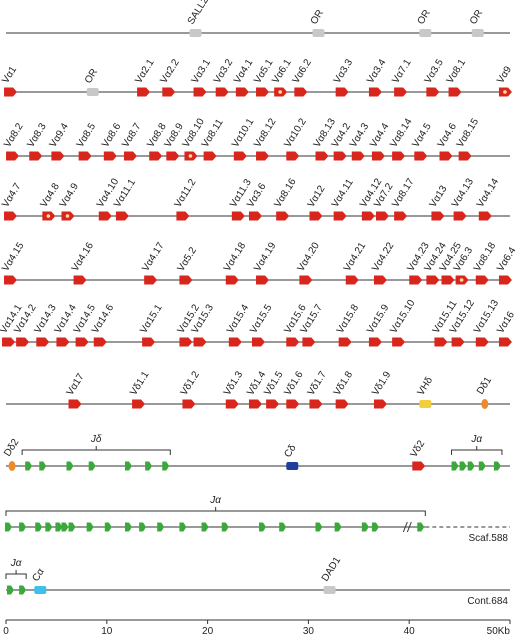  What do you see at coordinates (303, 71) in the screenshot?
I see `gene-label: Vα6.2` at bounding box center [303, 71].